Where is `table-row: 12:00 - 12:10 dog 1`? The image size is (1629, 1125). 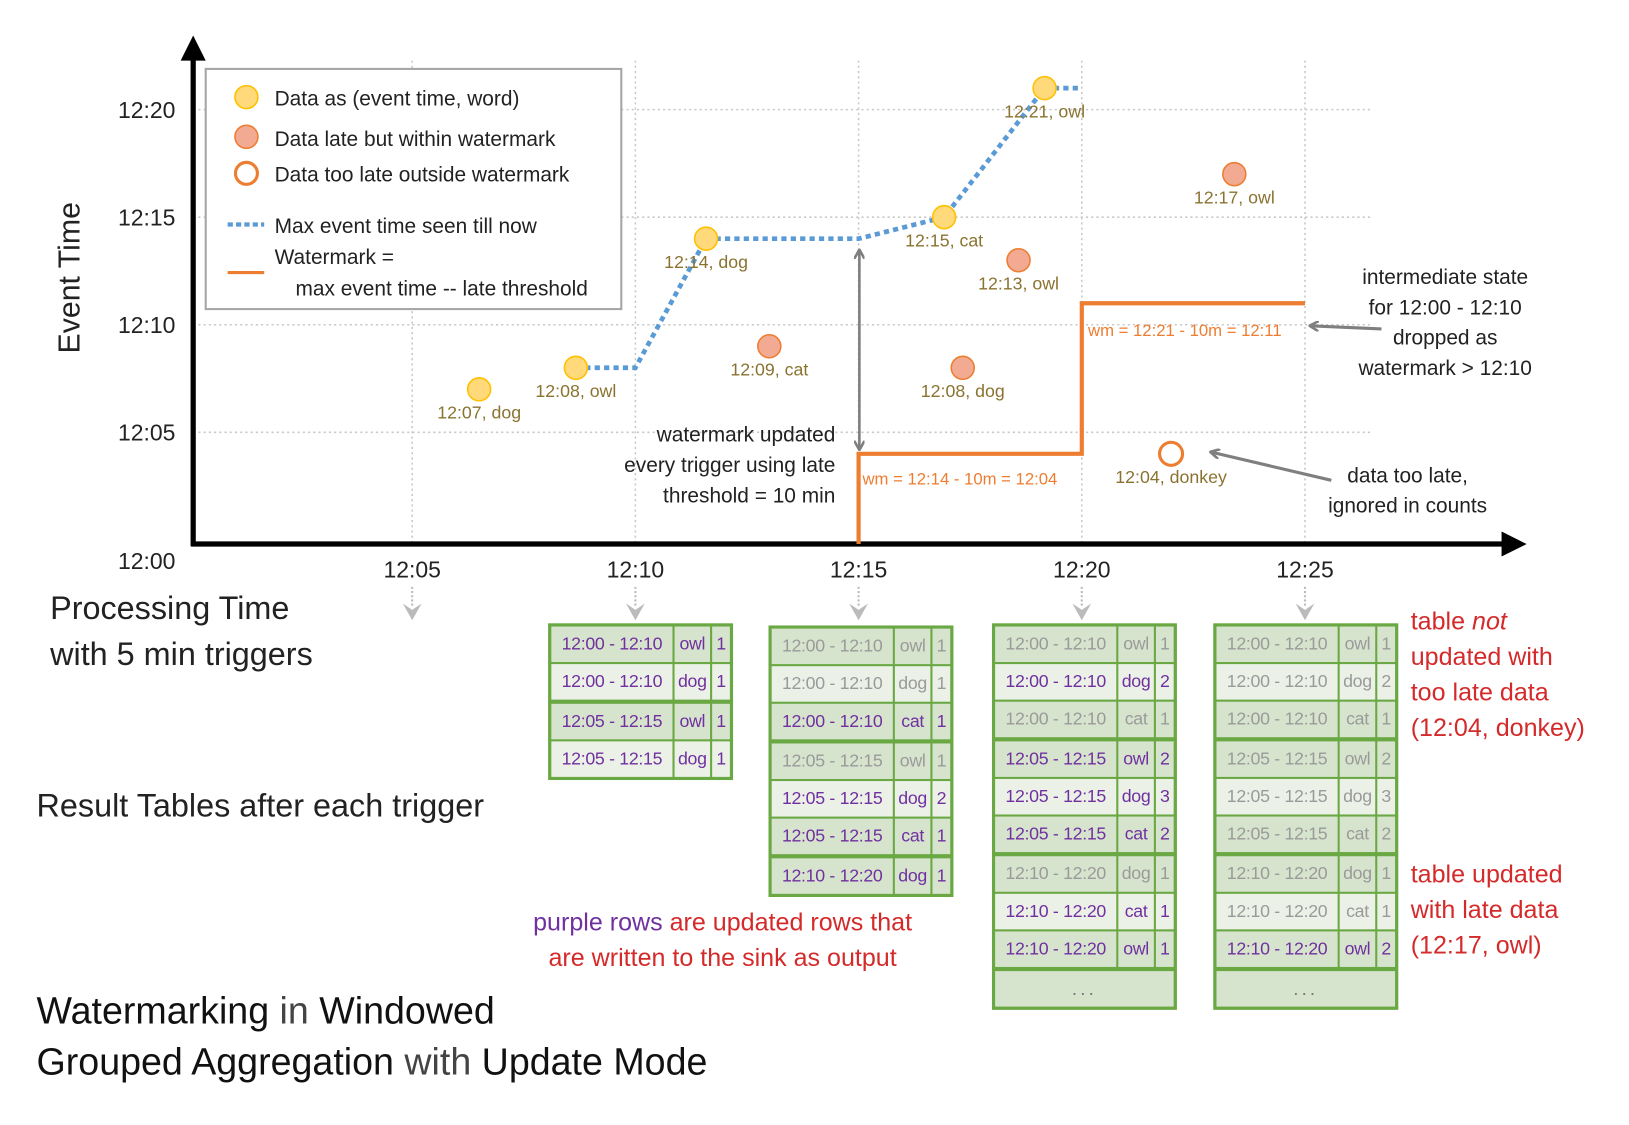
table-row: 12:00 - 12:10 dog 1 is located at coordinates (861, 684).